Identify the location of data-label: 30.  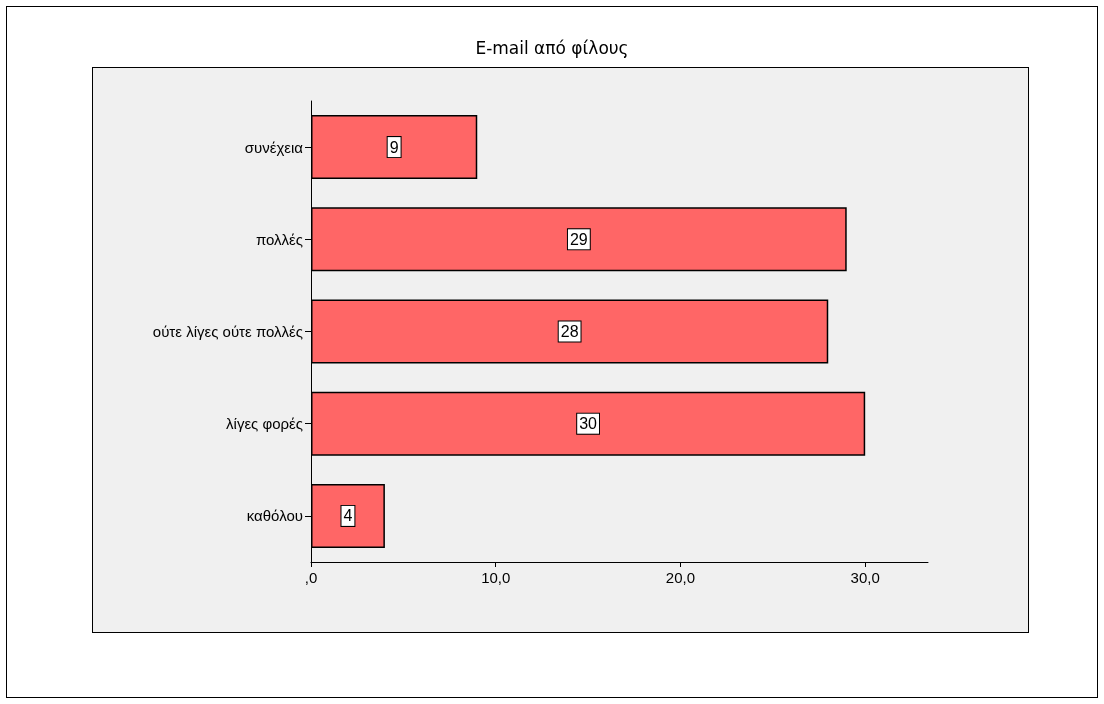
(588, 424).